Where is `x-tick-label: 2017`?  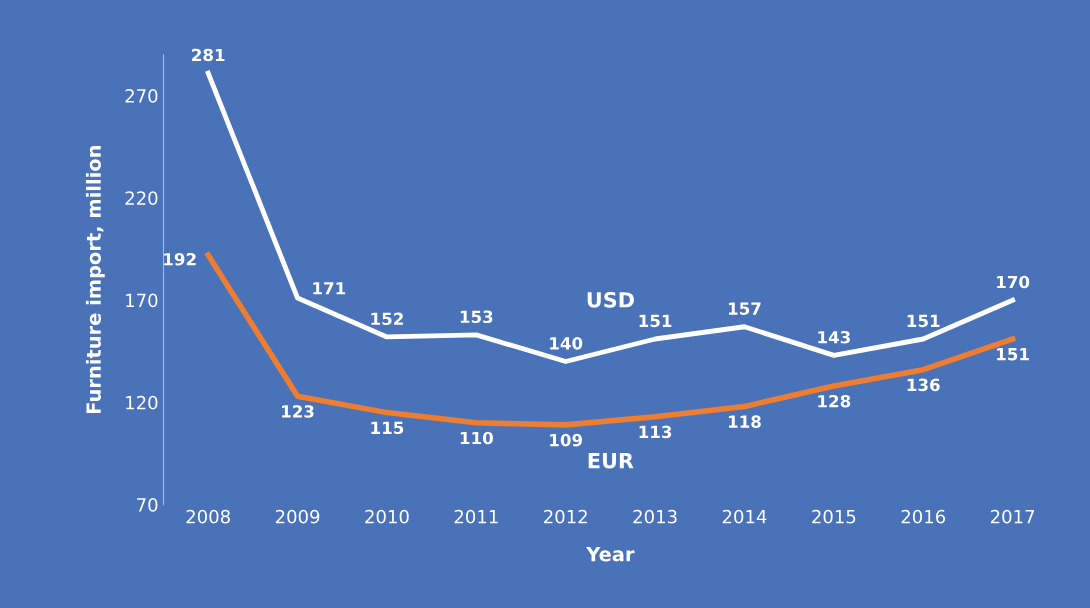
x-tick-label: 2017 is located at coordinates (1012, 516).